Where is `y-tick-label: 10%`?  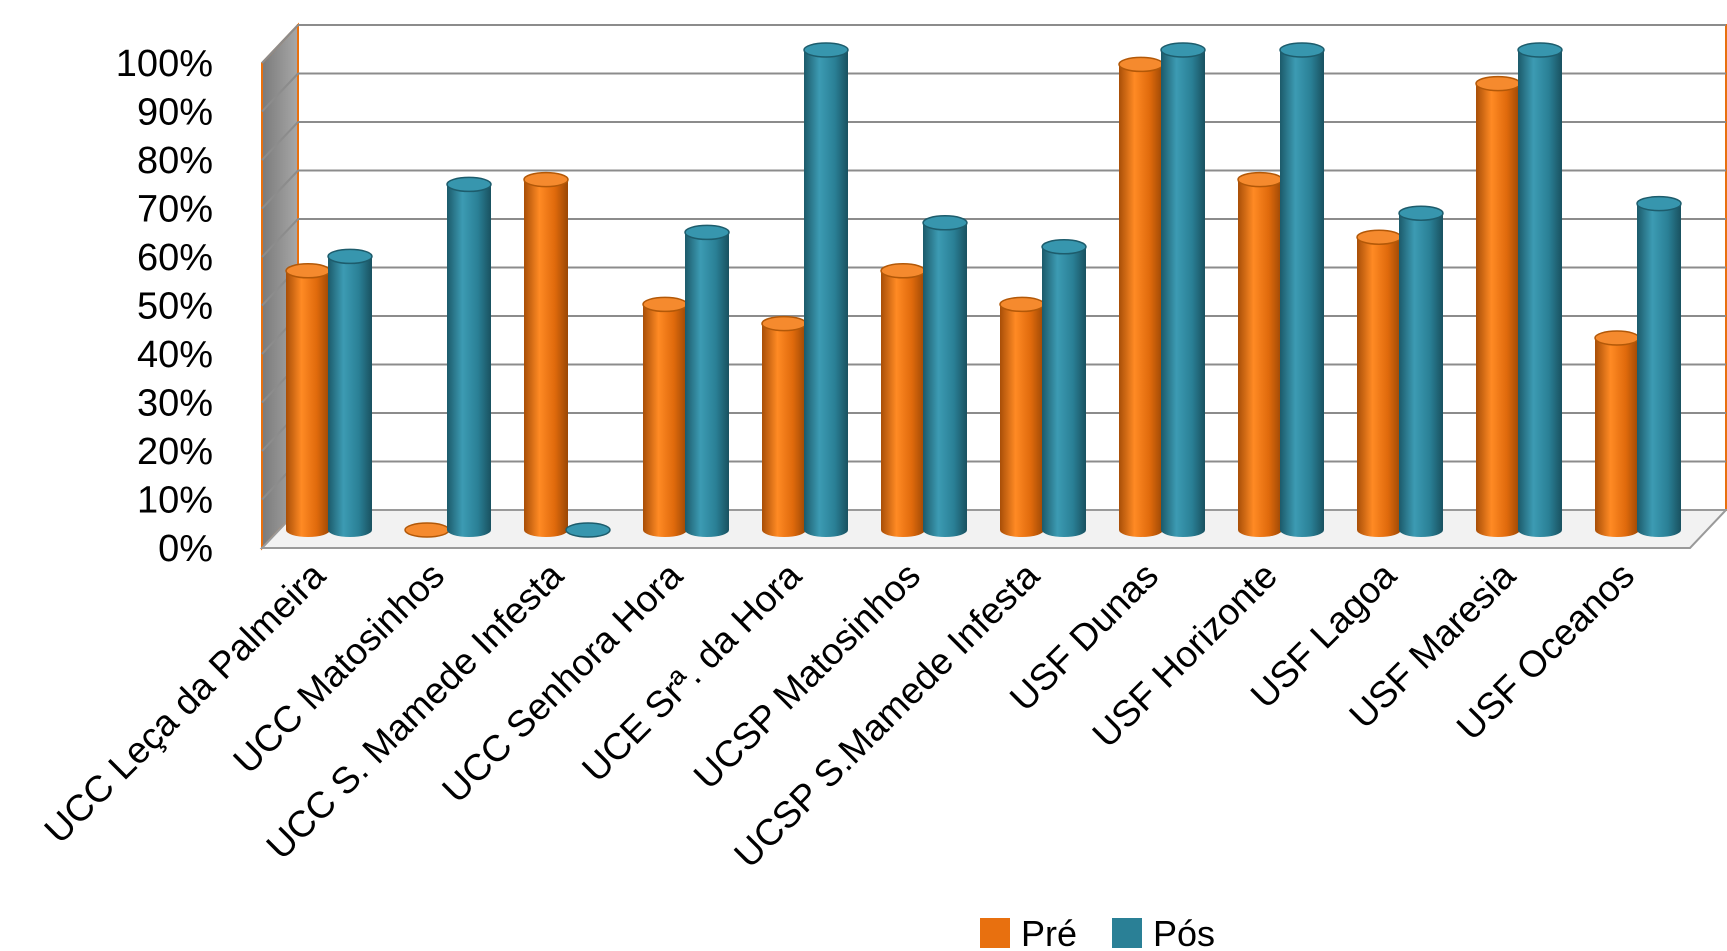 y-tick-label: 10% is located at coordinates (175, 501).